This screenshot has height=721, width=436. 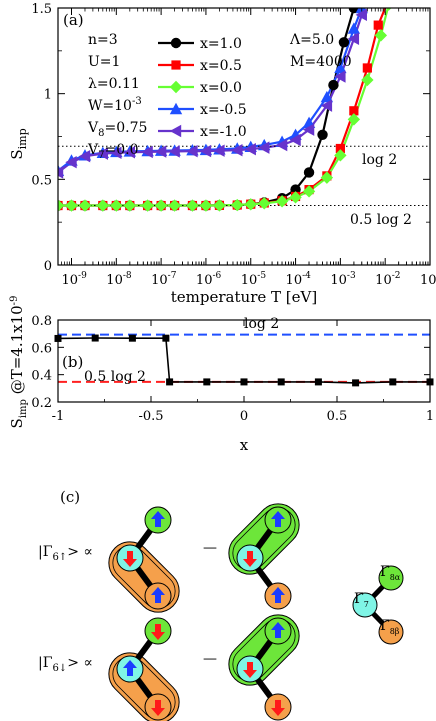 I want to click on gamma8b-orbital, so click(x=391, y=632).